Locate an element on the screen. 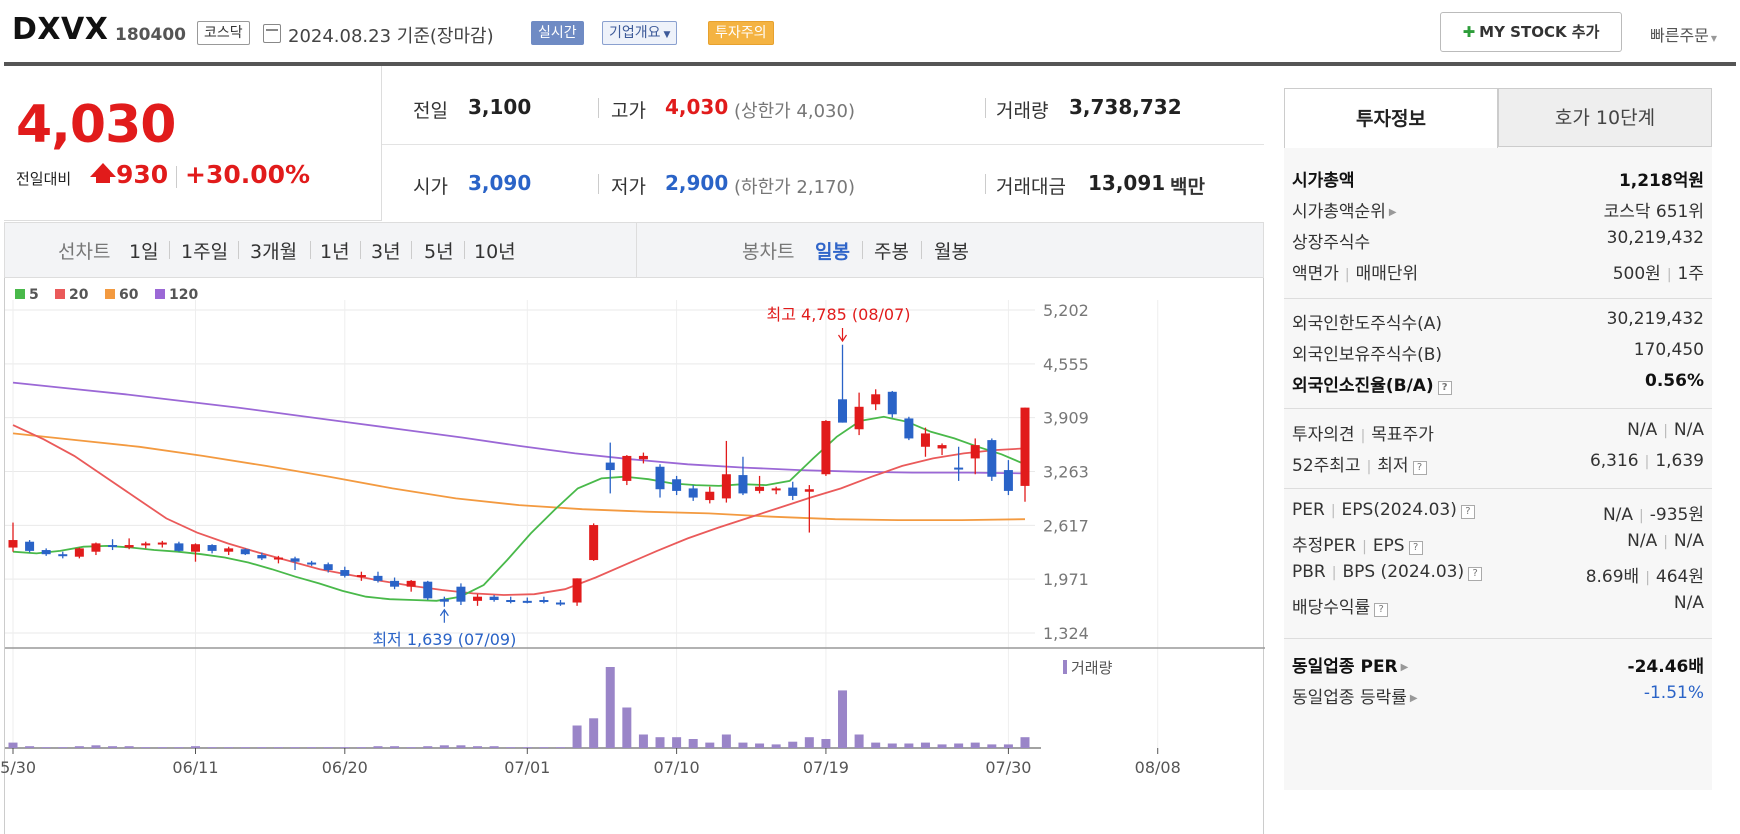 The width and height of the screenshot is (1740, 834). divider is located at coordinates (176, 177).